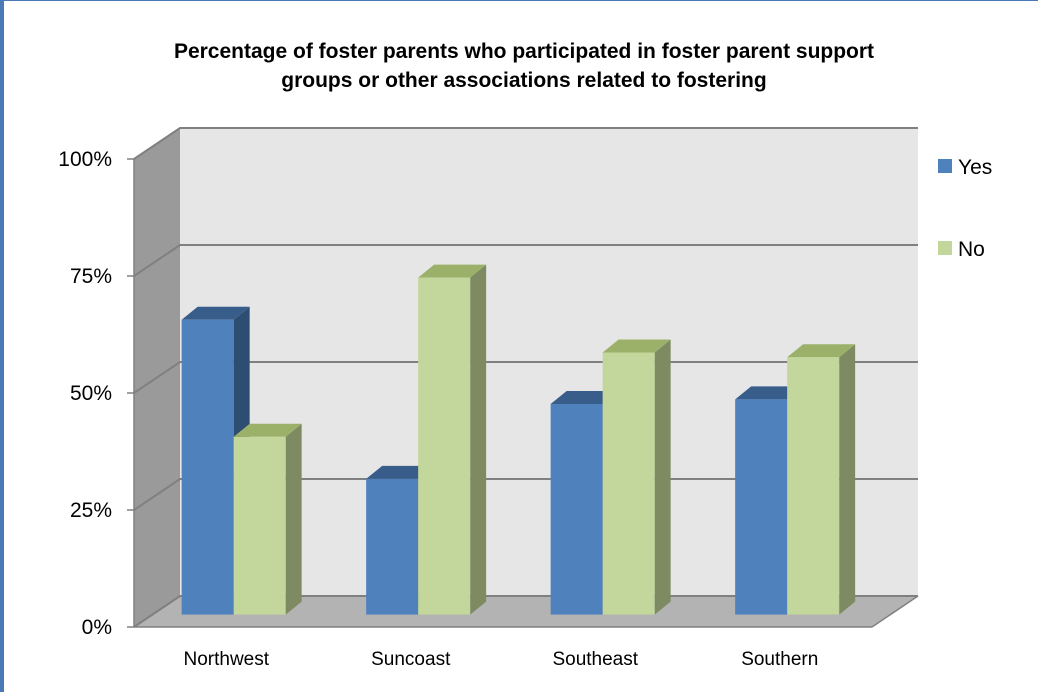 This screenshot has height=693, width=1038. I want to click on floor, so click(526, 611).